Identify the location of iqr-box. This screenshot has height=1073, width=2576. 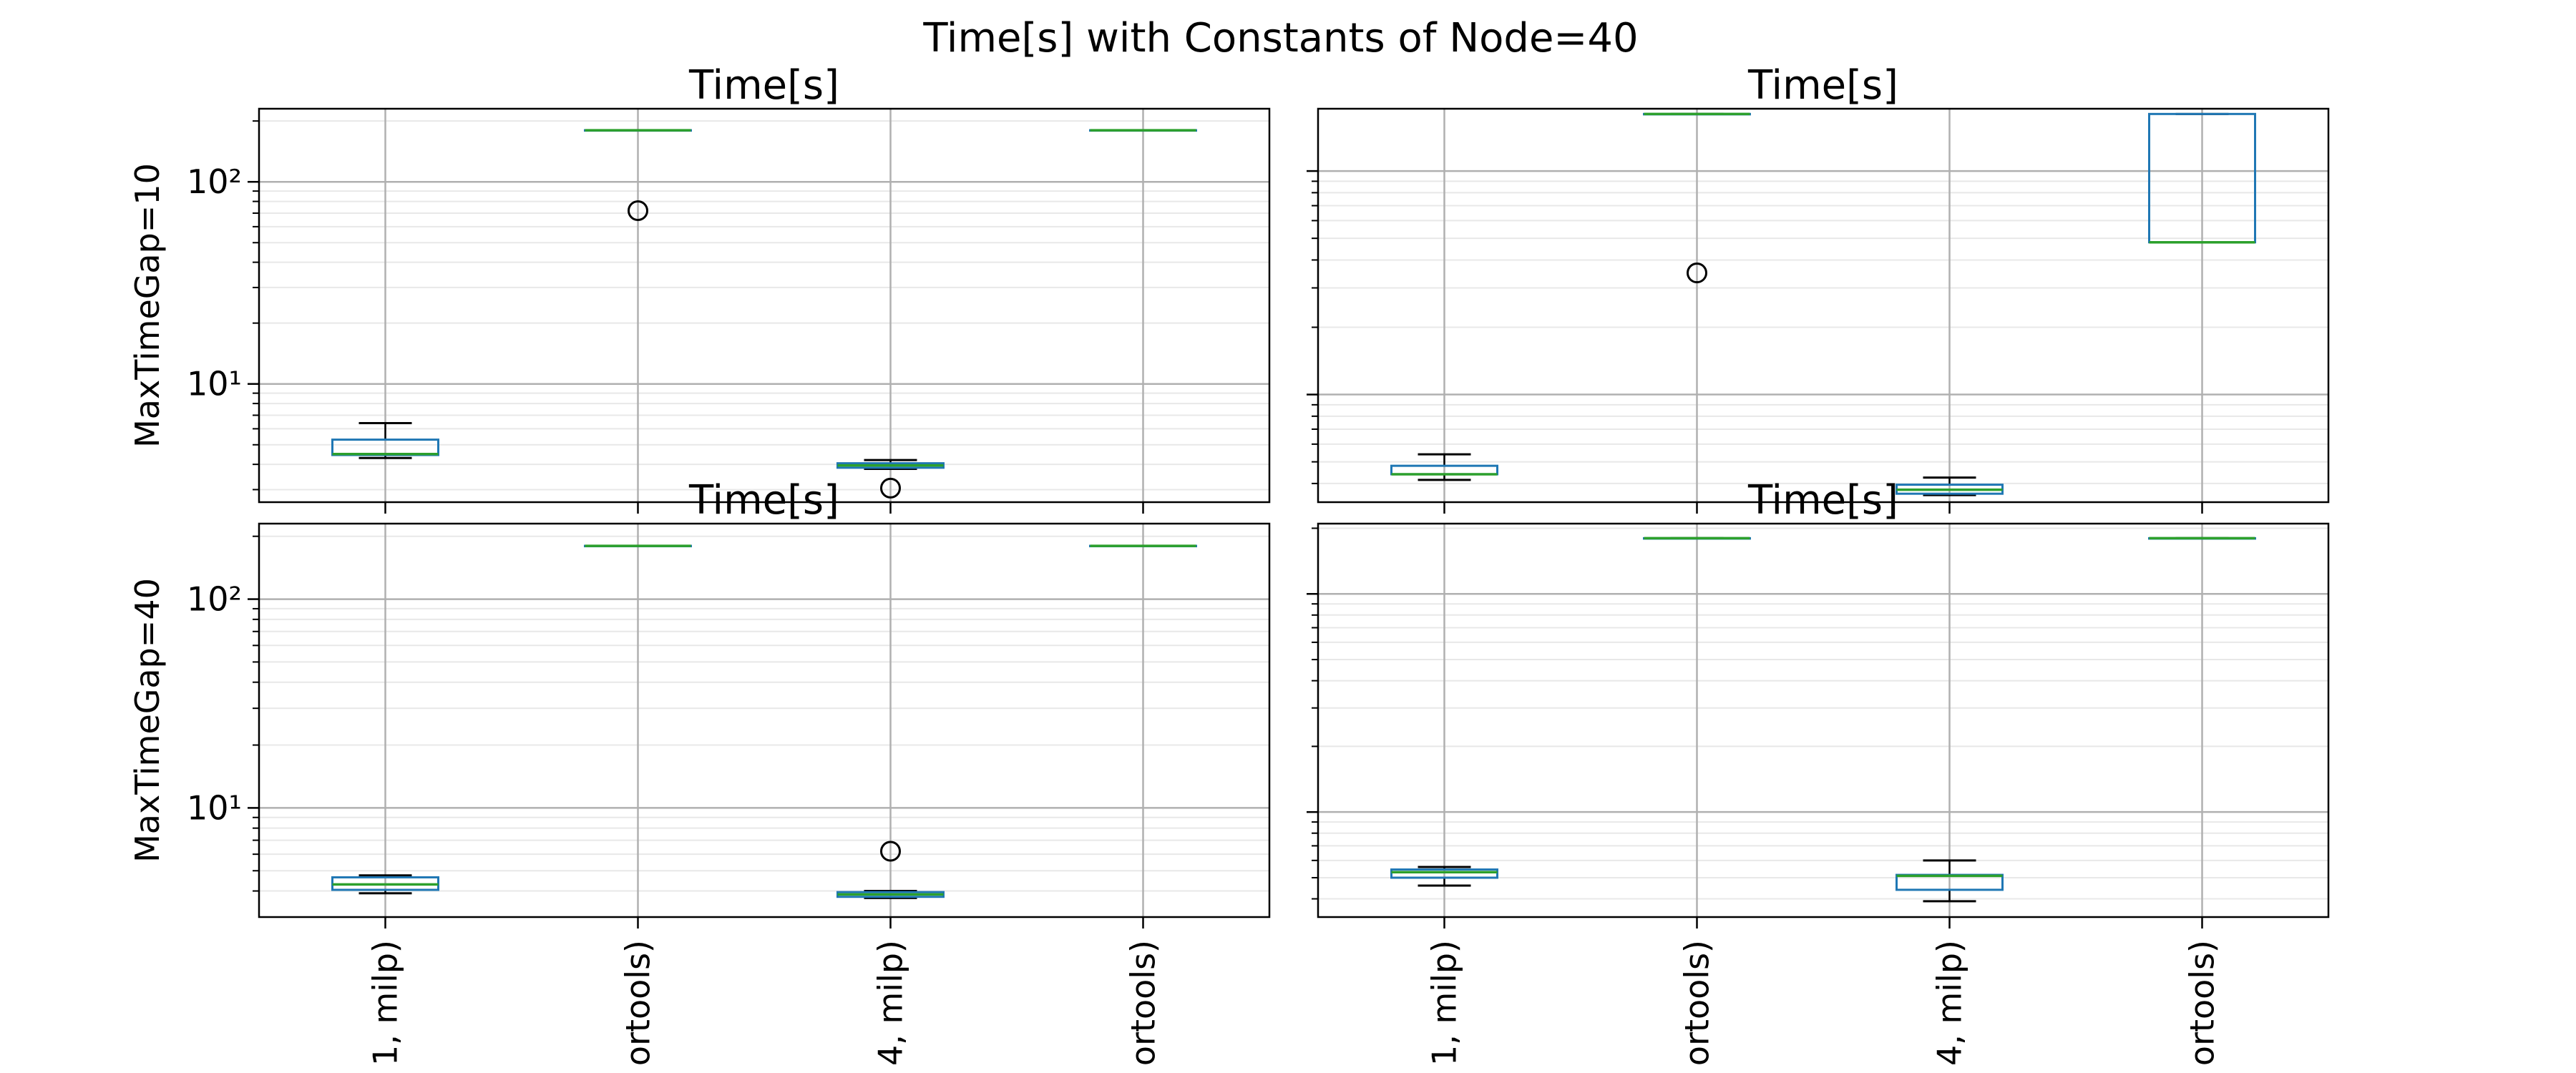
(1444, 873).